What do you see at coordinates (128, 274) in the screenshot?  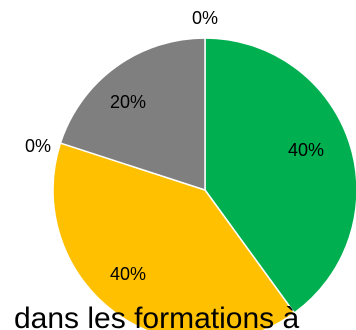 I see `pie-data-label-2: 40%` at bounding box center [128, 274].